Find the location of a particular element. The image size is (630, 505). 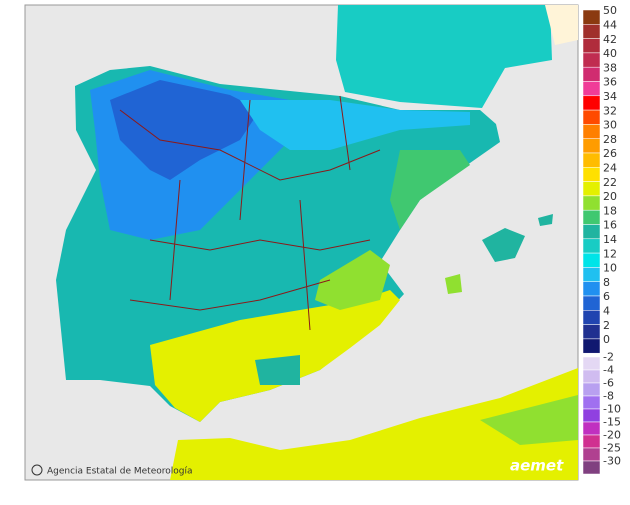

land-france is located at coordinates (444, 56).